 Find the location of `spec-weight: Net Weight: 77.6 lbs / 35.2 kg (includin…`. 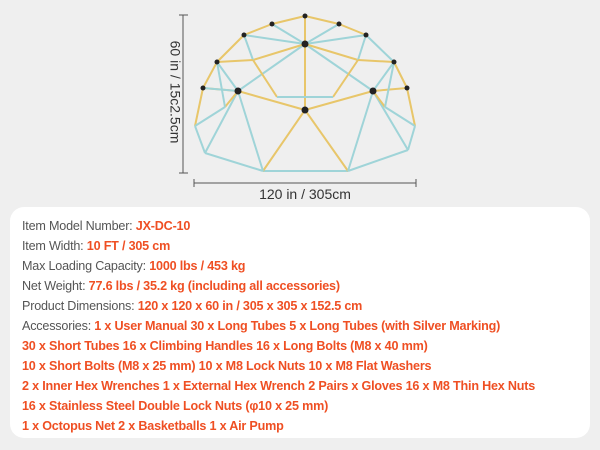

spec-weight: Net Weight: 77.6 lbs / 35.2 kg (includin… is located at coordinates (181, 286).